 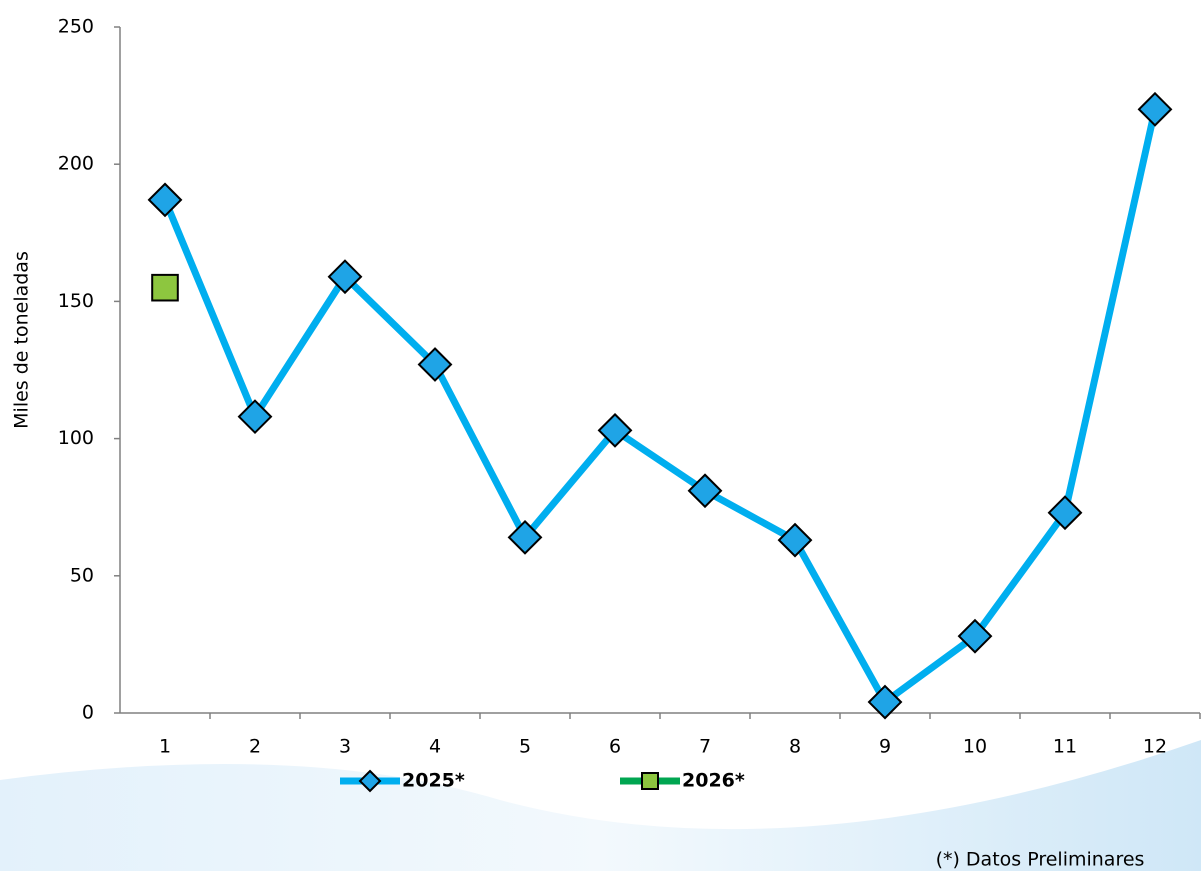 I want to click on y-axis-label: Miles de toneladas, so click(x=22, y=340).